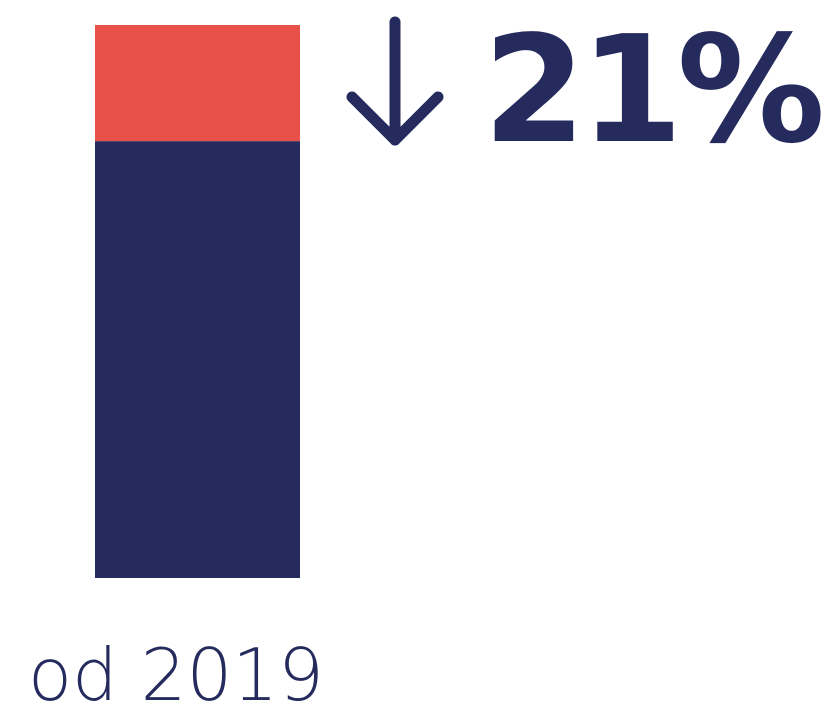  What do you see at coordinates (395, 81) in the screenshot?
I see `down-arrow` at bounding box center [395, 81].